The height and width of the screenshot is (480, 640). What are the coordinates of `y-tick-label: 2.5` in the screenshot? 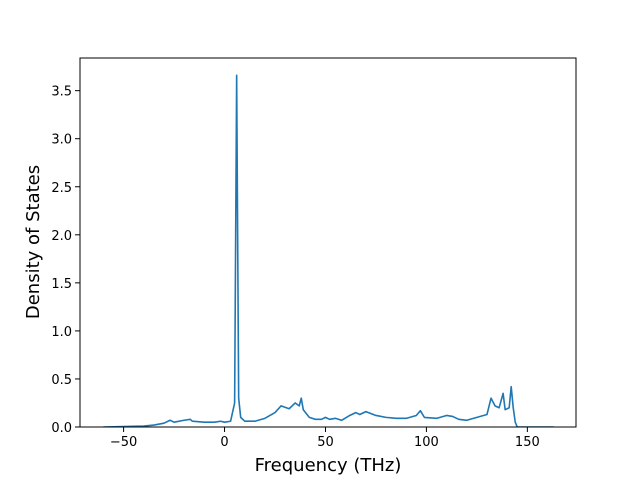 It's located at (61, 188).